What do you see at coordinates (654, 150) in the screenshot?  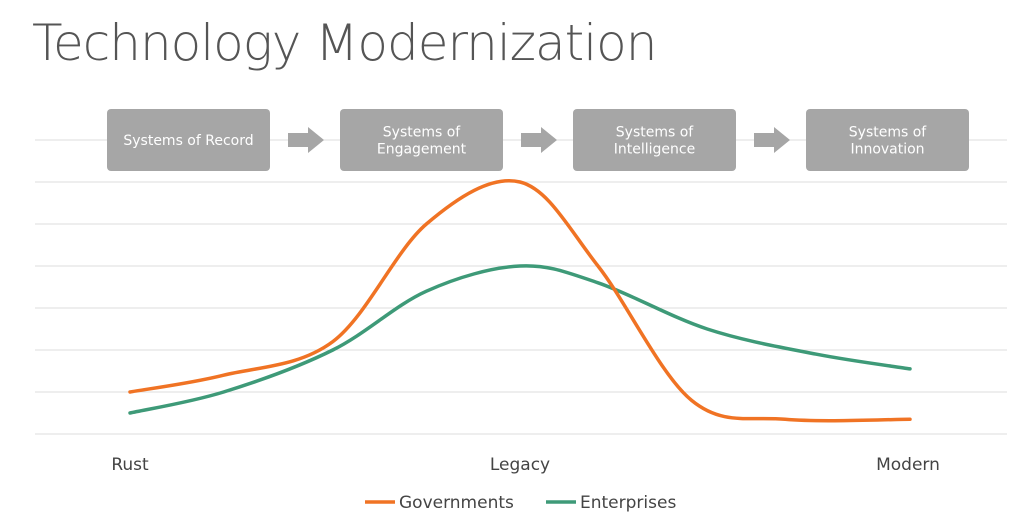 I see `stage-label: Intelligence` at bounding box center [654, 150].